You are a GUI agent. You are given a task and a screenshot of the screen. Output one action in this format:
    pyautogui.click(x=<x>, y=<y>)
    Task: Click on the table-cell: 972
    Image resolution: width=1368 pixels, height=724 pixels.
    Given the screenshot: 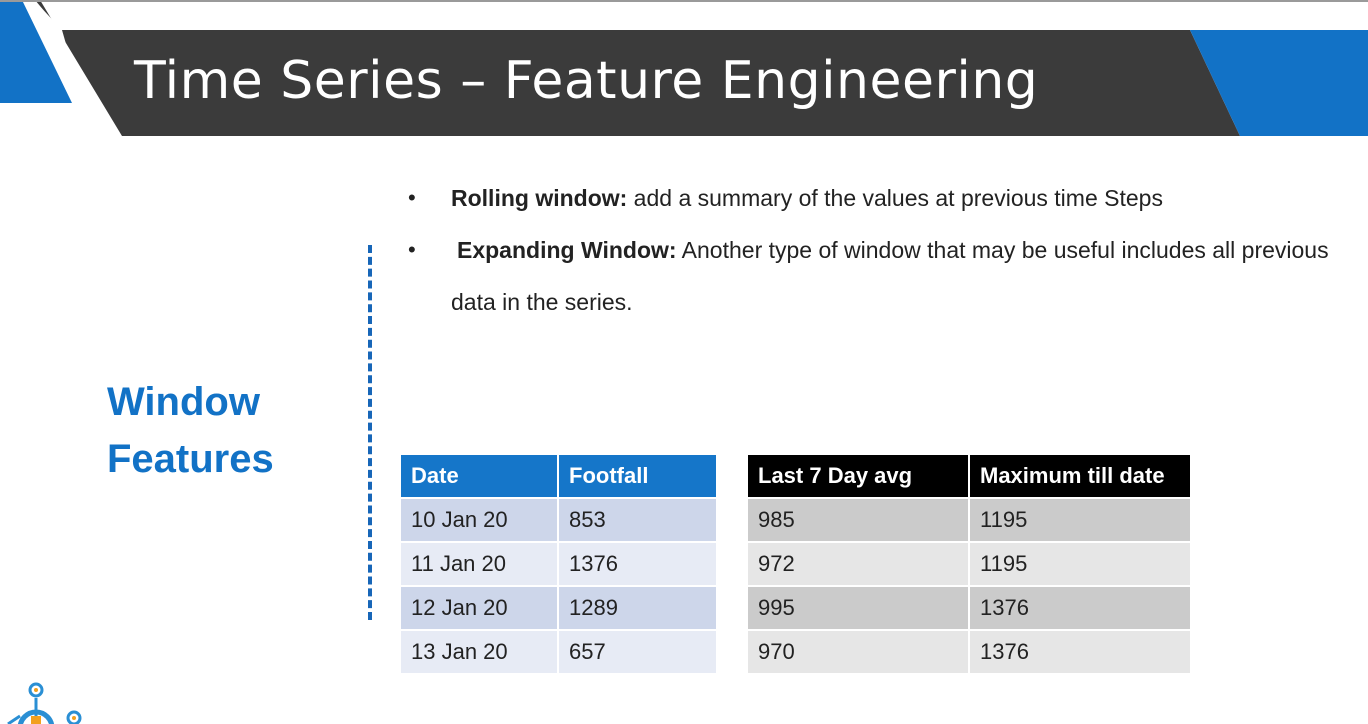 What is the action you would take?
    pyautogui.click(x=859, y=563)
    